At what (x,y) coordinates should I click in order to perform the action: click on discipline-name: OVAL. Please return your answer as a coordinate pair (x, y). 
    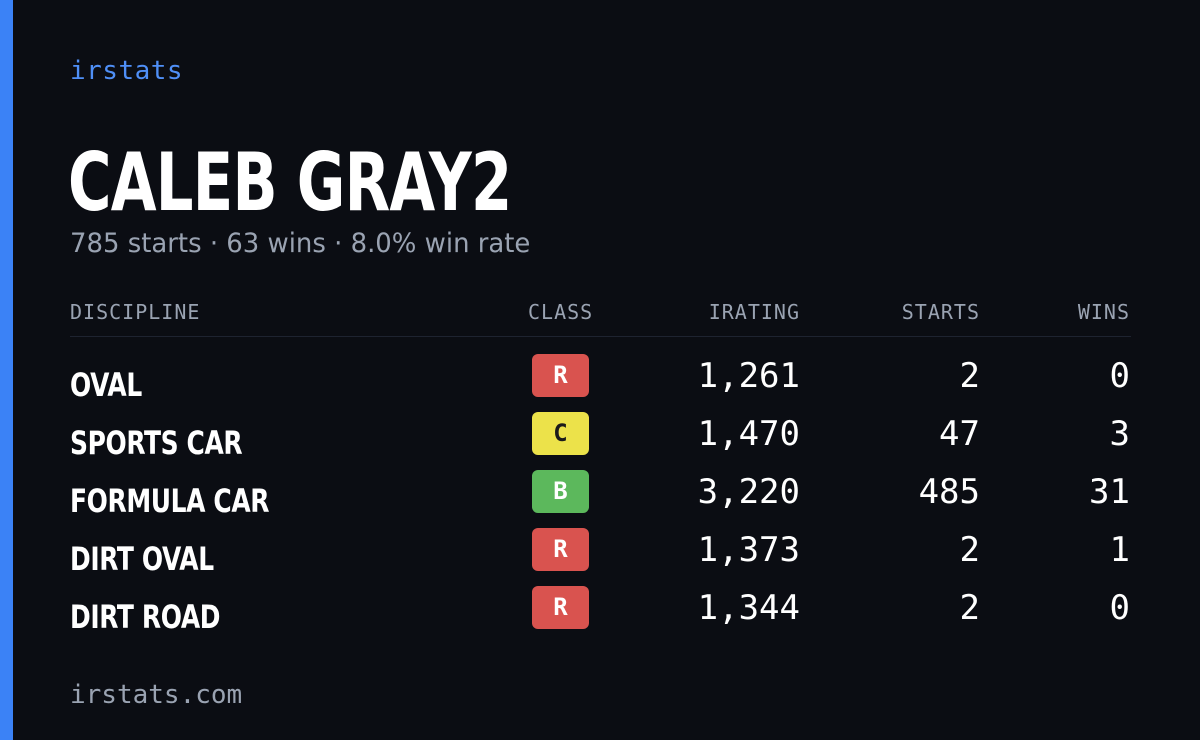
    Looking at the image, I should click on (106, 385).